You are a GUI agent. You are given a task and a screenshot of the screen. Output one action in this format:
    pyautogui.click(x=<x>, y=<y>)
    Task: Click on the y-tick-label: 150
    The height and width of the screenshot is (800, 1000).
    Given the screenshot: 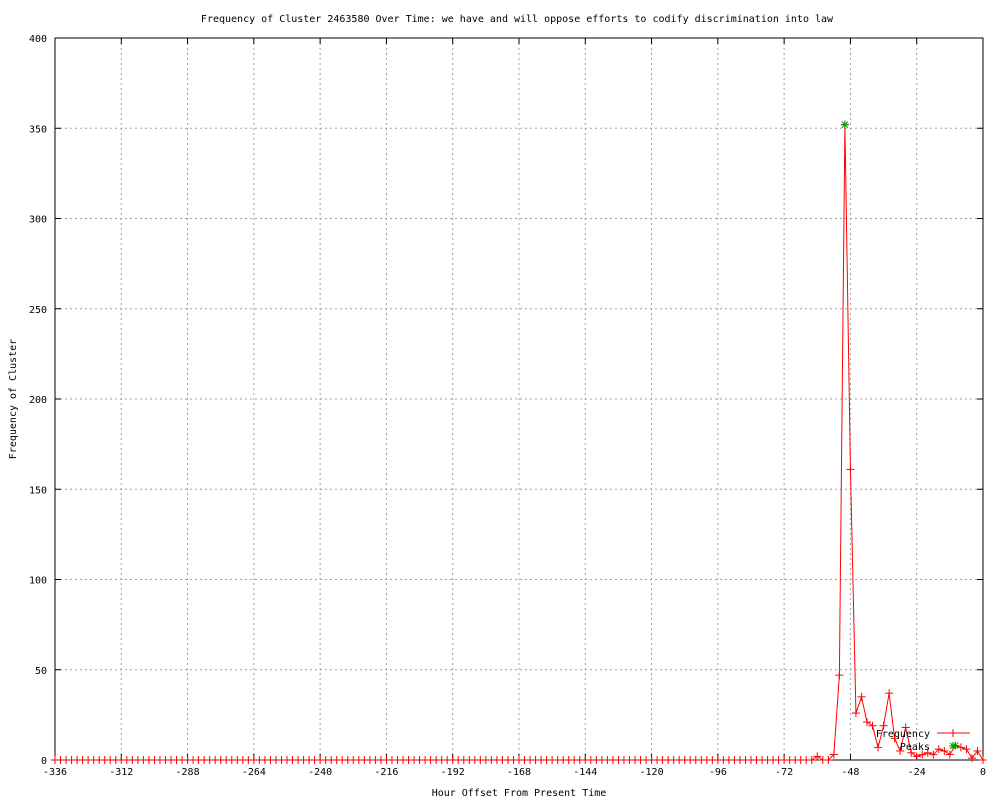 What is the action you would take?
    pyautogui.click(x=38, y=490)
    